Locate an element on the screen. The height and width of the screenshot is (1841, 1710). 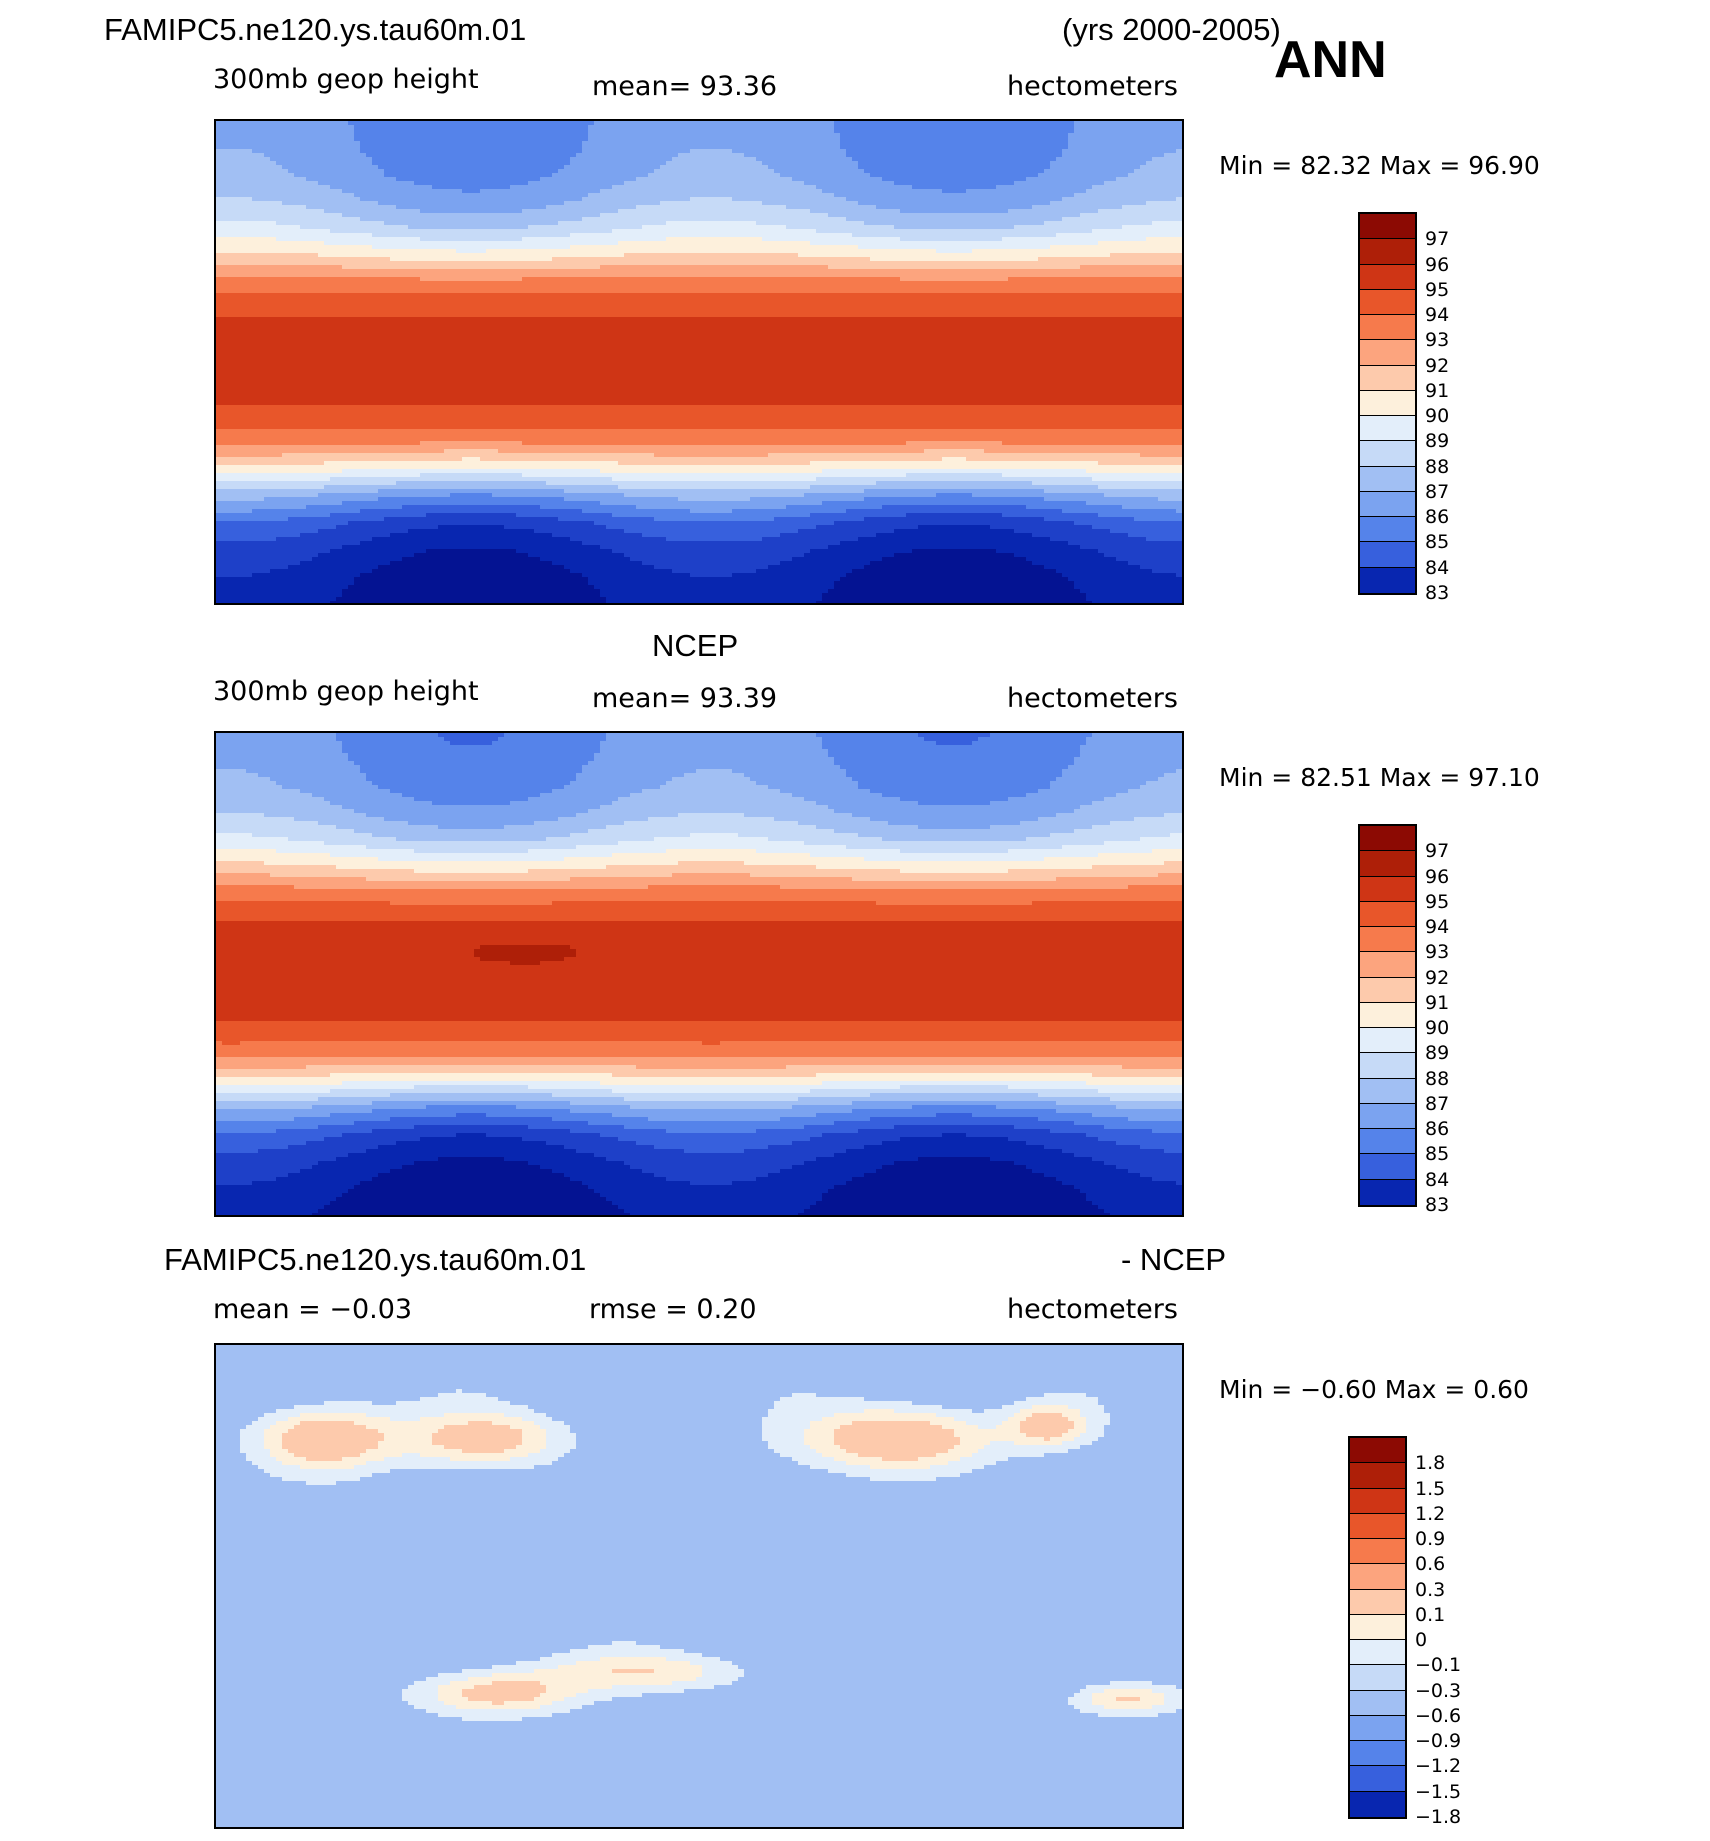
colorbar-tick-label: 1.2 is located at coordinates (1430, 1514).